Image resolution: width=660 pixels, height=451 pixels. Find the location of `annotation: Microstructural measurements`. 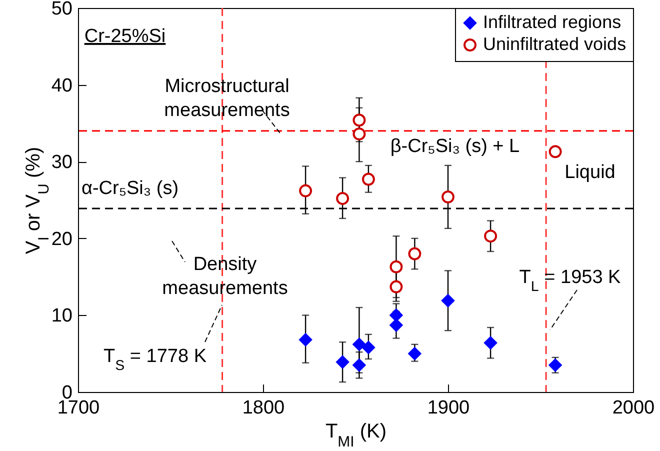

annotation: Microstructural measurements is located at coordinates (227, 98).